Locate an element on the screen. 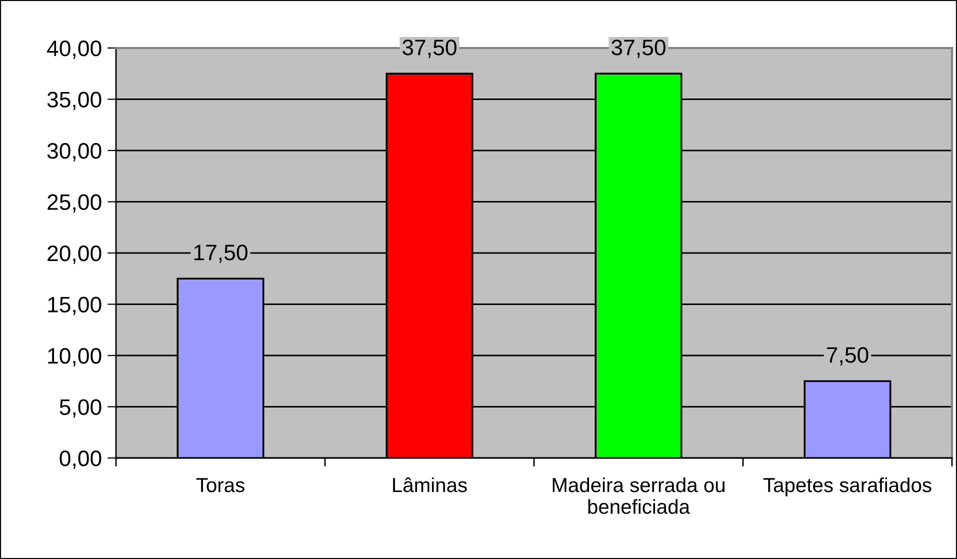  y-tick-label: 5,00 is located at coordinates (81, 408).